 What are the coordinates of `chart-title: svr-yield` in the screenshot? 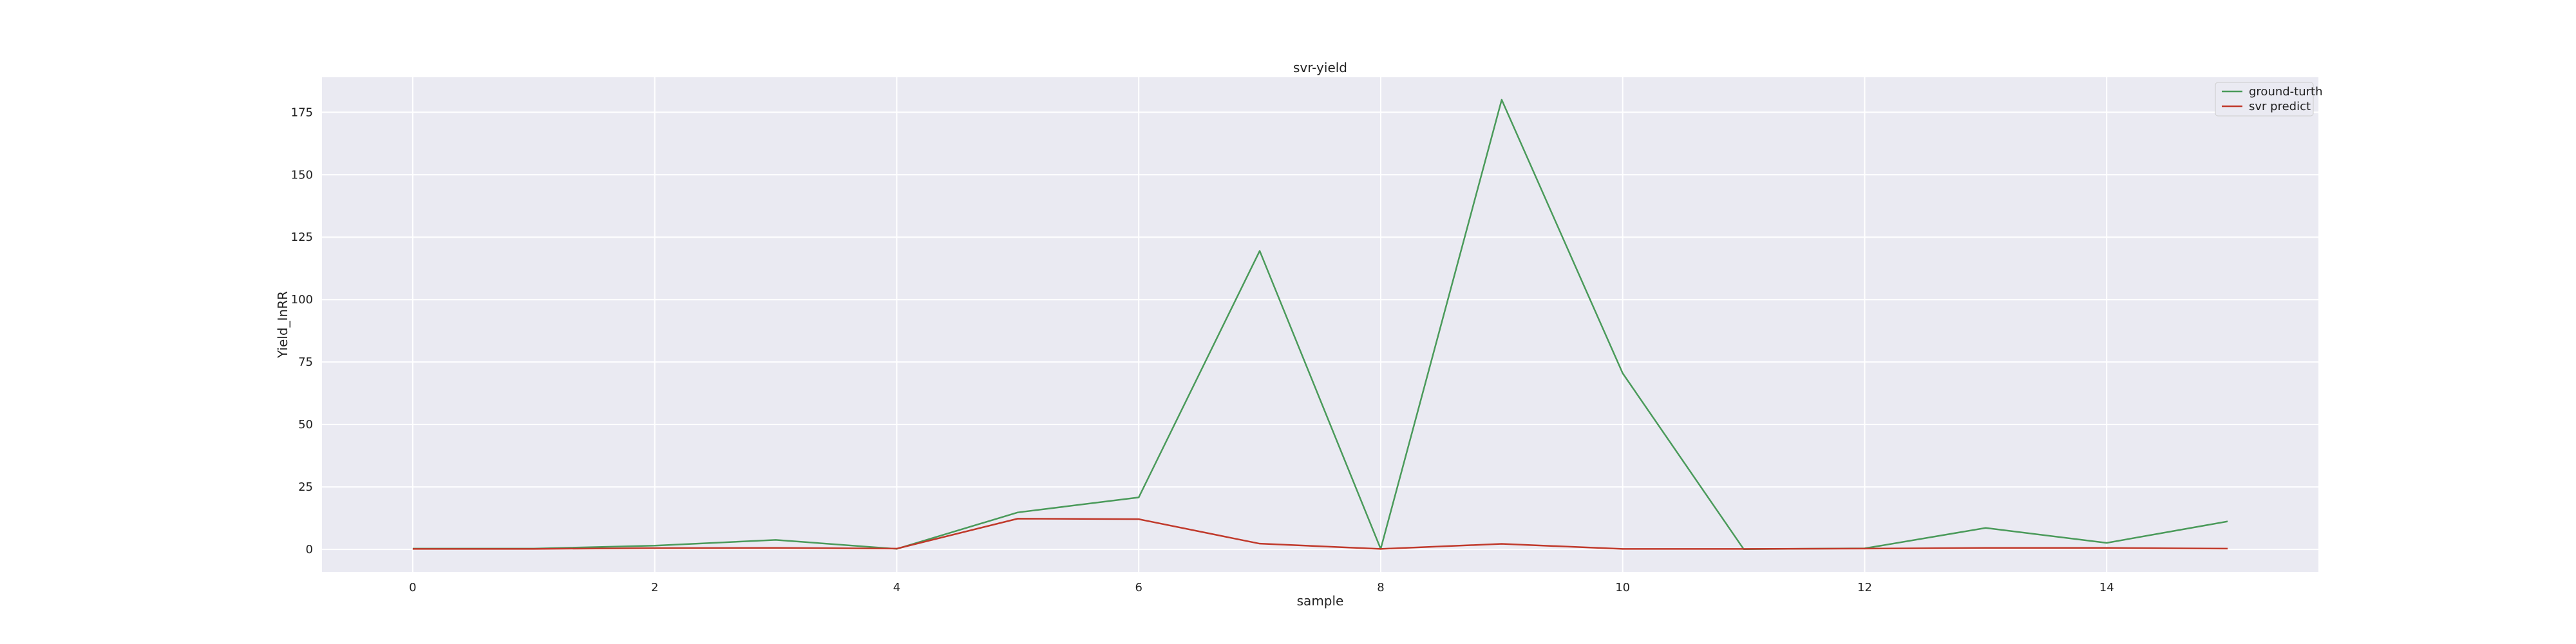 It's located at (1320, 67).